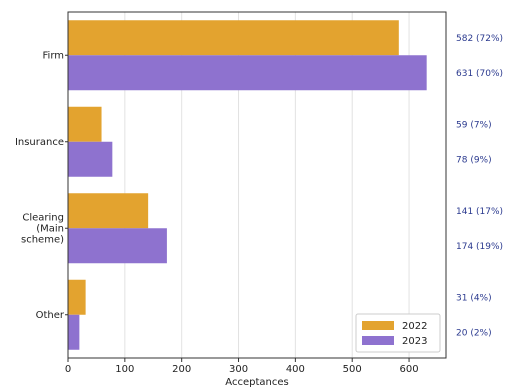 This screenshot has width=506, height=387. Describe the element at coordinates (181, 369) in the screenshot. I see `x-tick-label: 200` at that location.